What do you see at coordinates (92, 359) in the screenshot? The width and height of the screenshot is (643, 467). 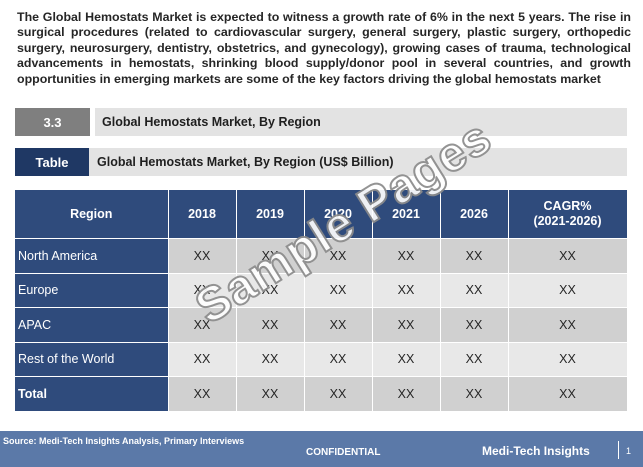 I see `row-region-label: Rest of the World` at bounding box center [92, 359].